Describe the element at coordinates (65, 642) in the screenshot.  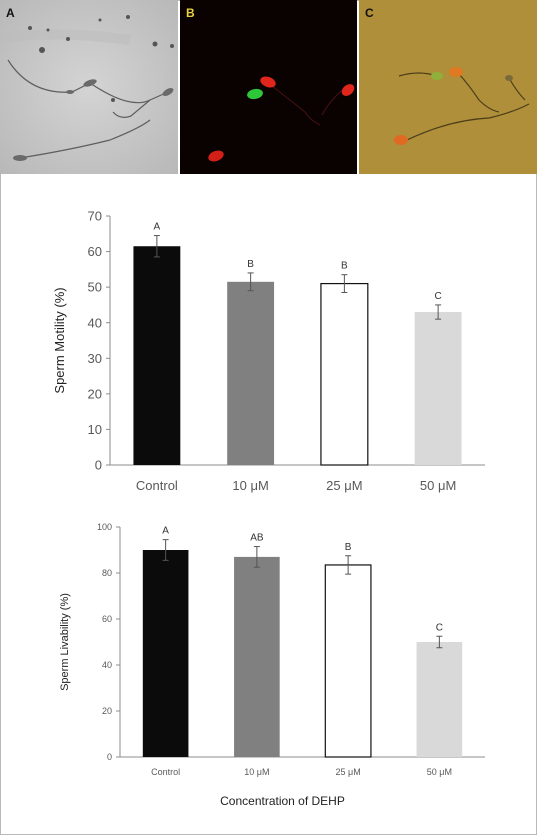
I see `y-axis-title: Sperm Livability (%)` at that location.